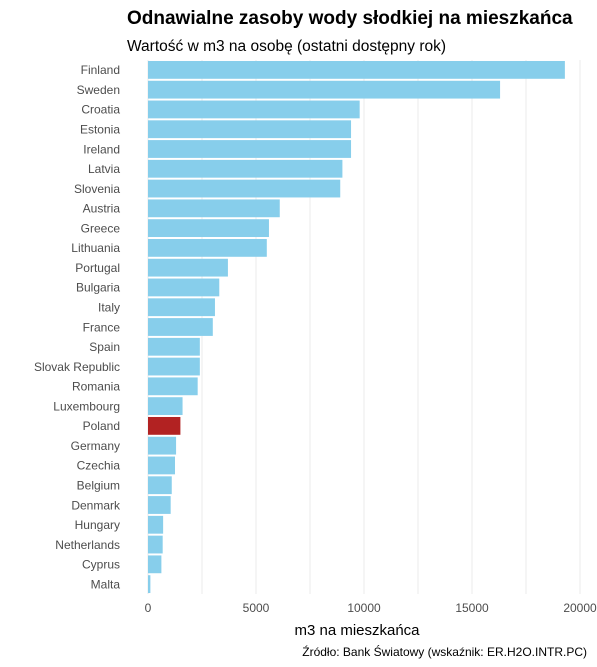 The height and width of the screenshot is (667, 597). What do you see at coordinates (250, 129) in the screenshot?
I see `bar-estonia` at bounding box center [250, 129].